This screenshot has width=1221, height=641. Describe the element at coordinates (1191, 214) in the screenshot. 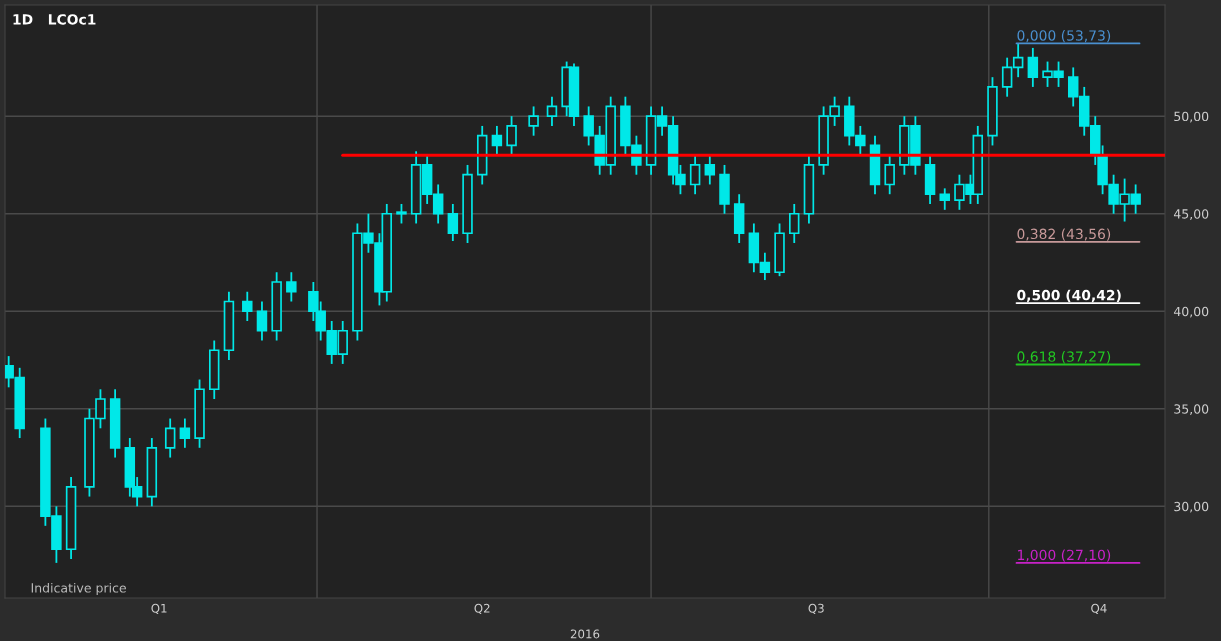

I see `y-tick-label: 45,00` at that location.